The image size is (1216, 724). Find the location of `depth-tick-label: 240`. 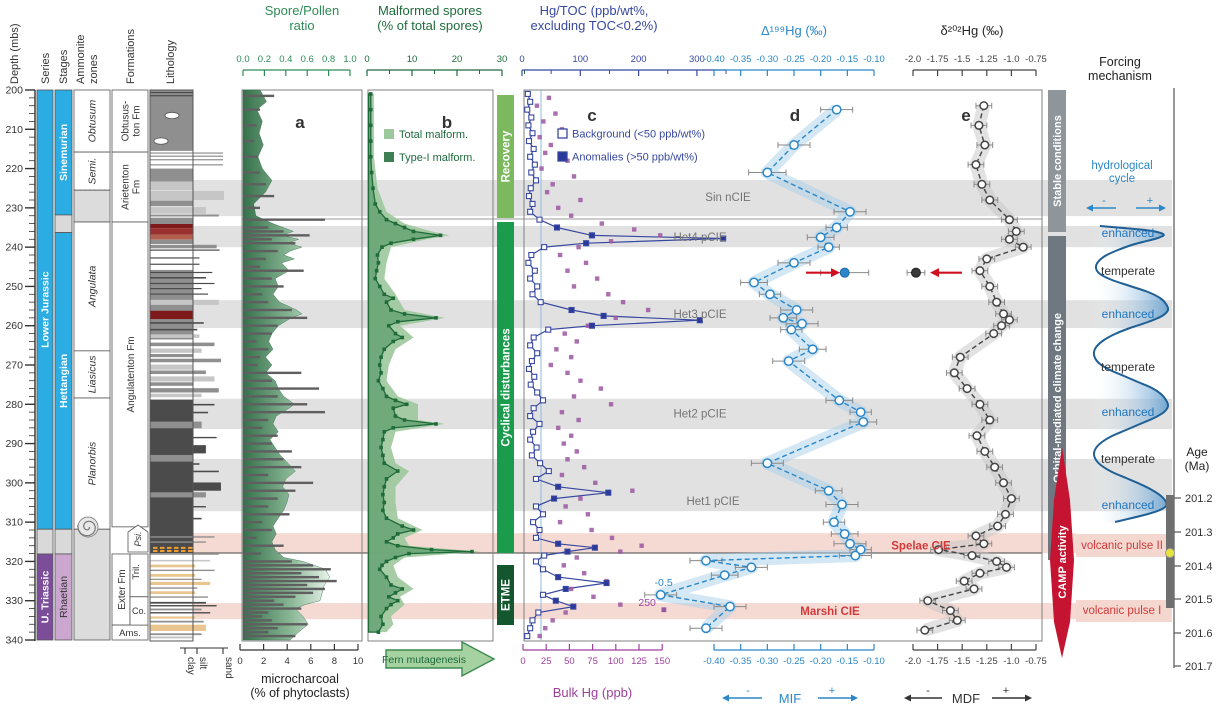

depth-tick-label: 240 is located at coordinates (14, 248).